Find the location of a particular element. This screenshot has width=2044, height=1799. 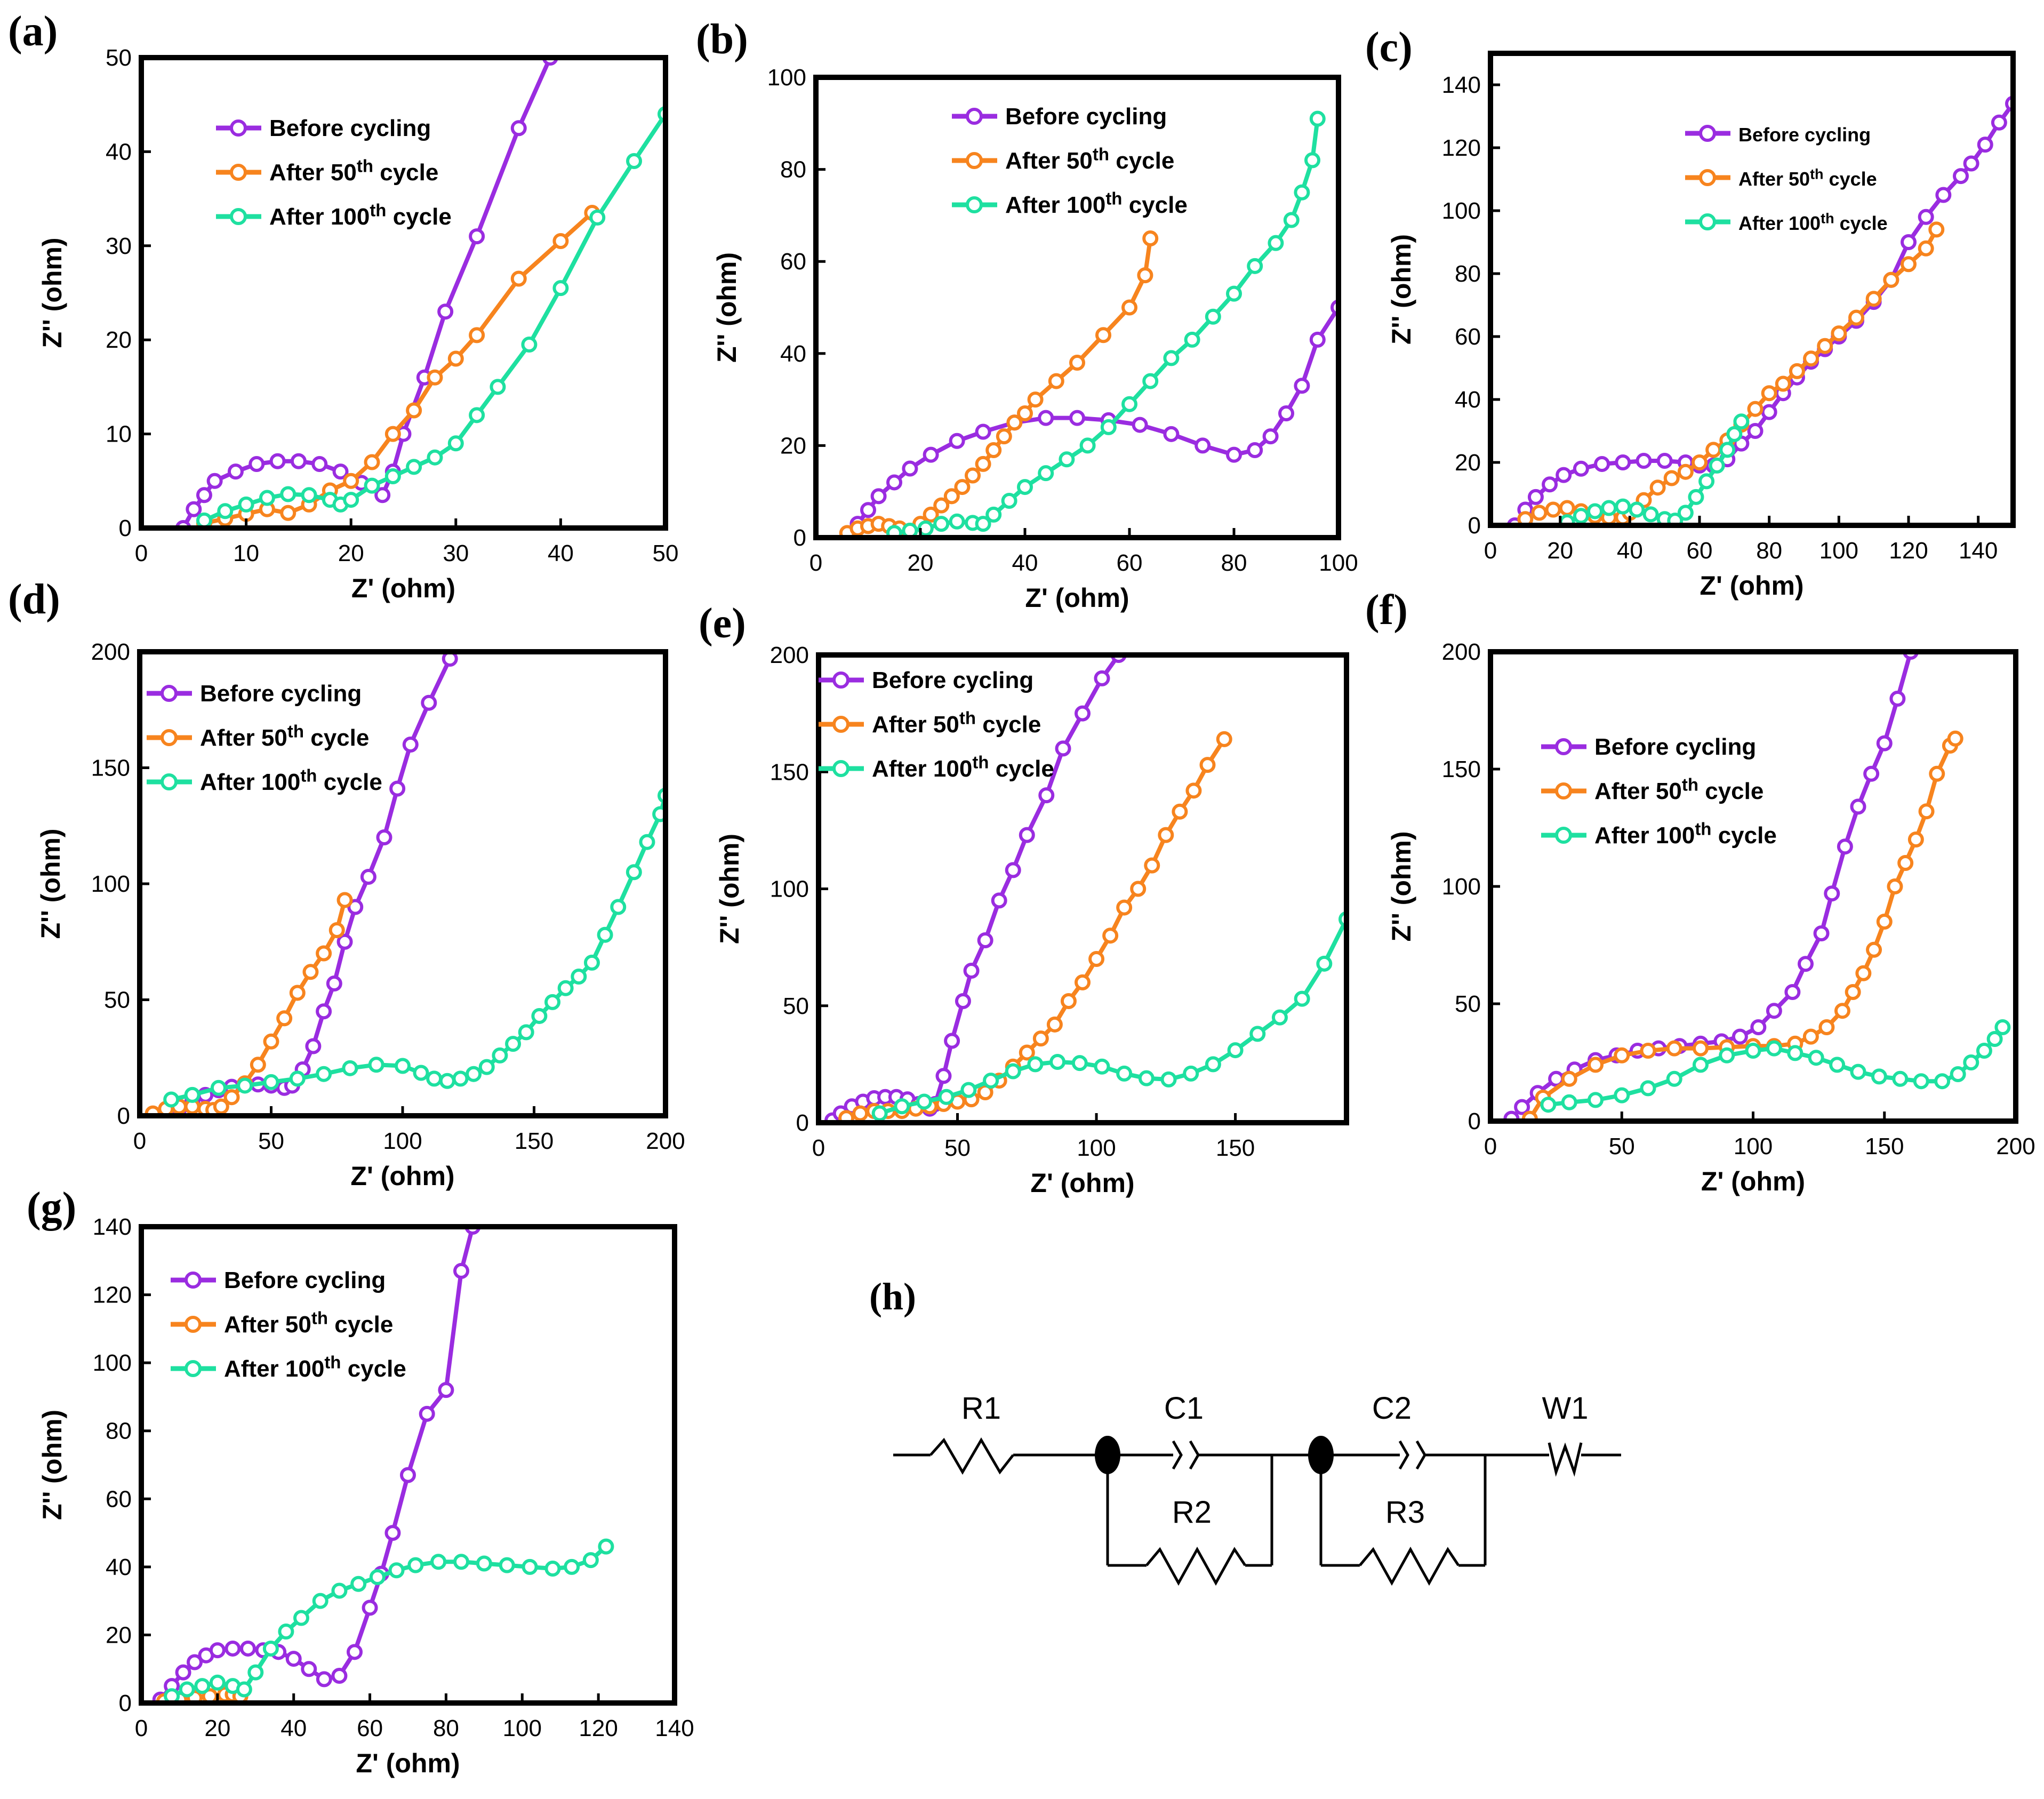

panel-label: (a) is located at coordinates (33, 31).